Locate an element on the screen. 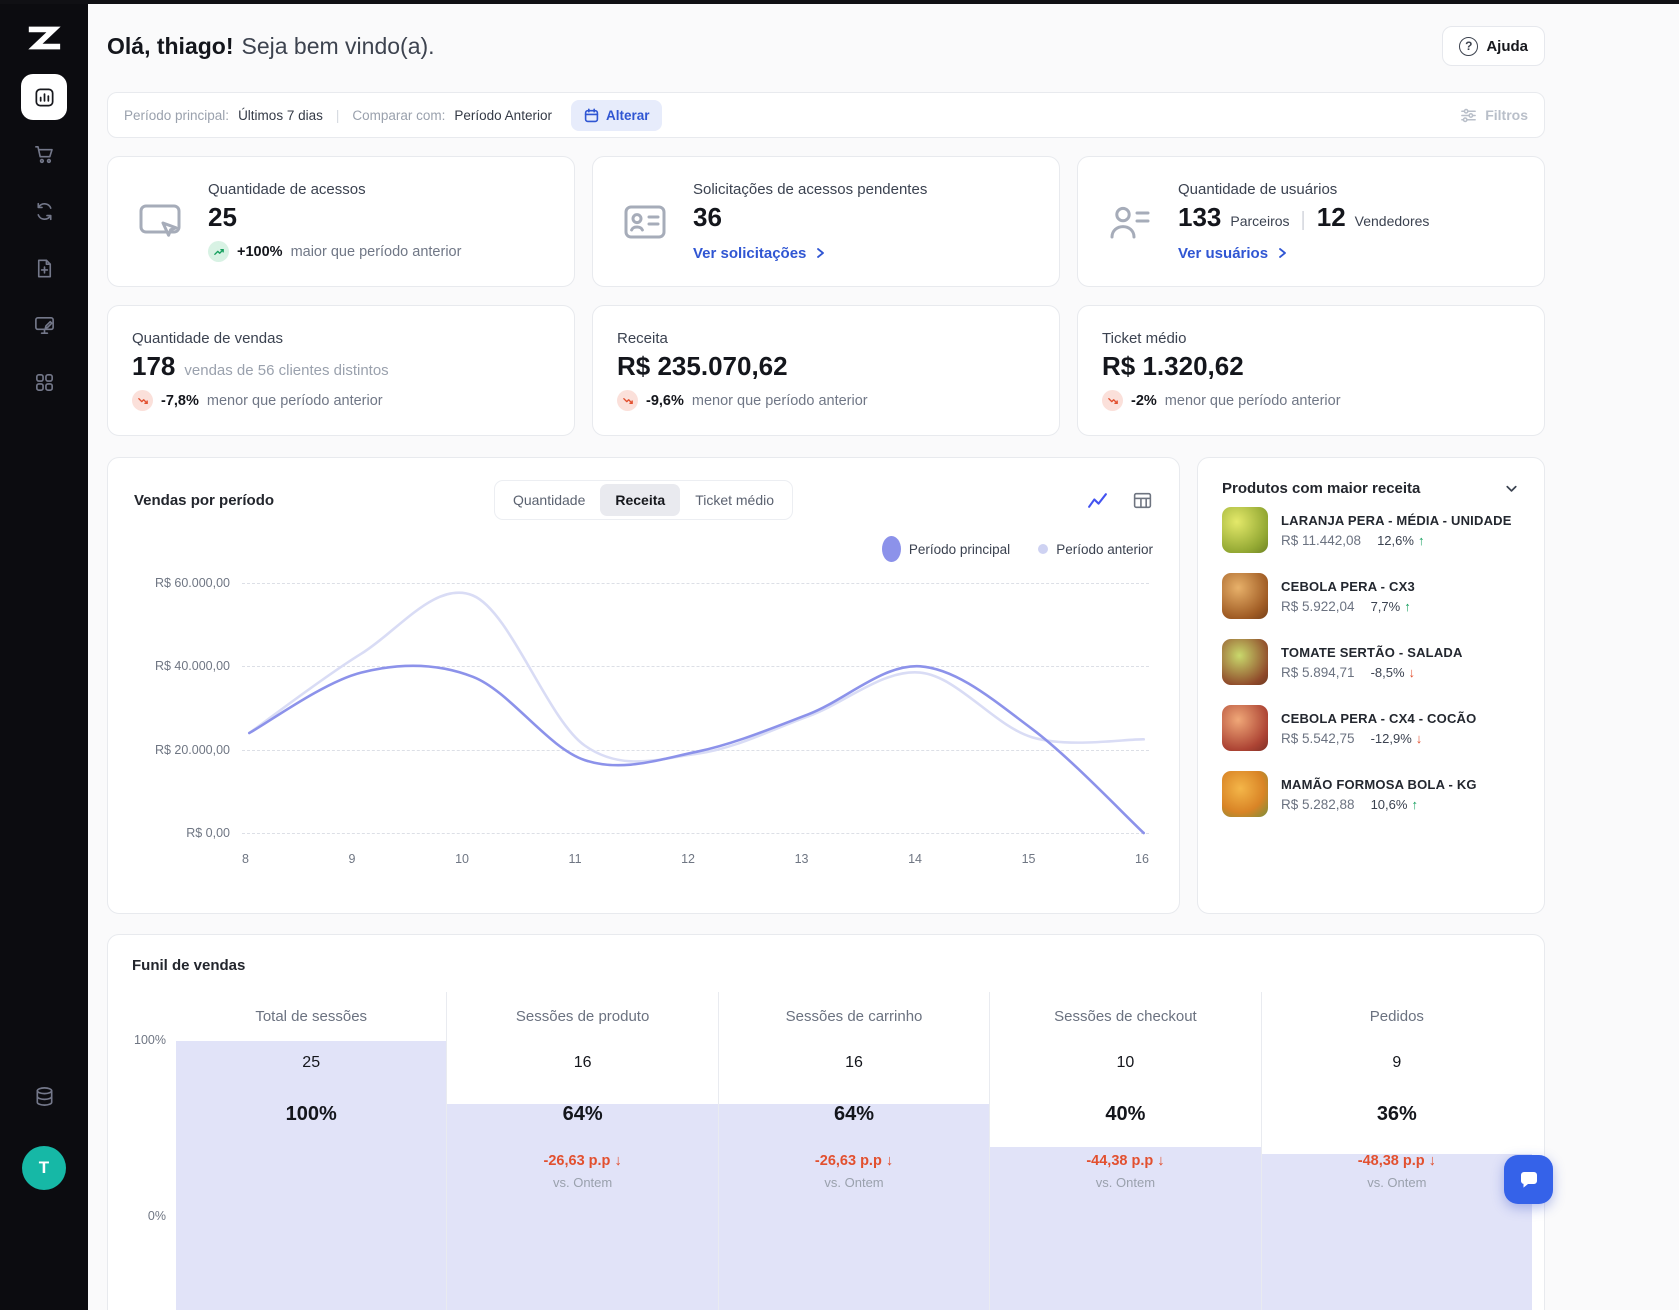 The height and width of the screenshot is (1310, 1679). filters-button: Filtros is located at coordinates (1494, 115).